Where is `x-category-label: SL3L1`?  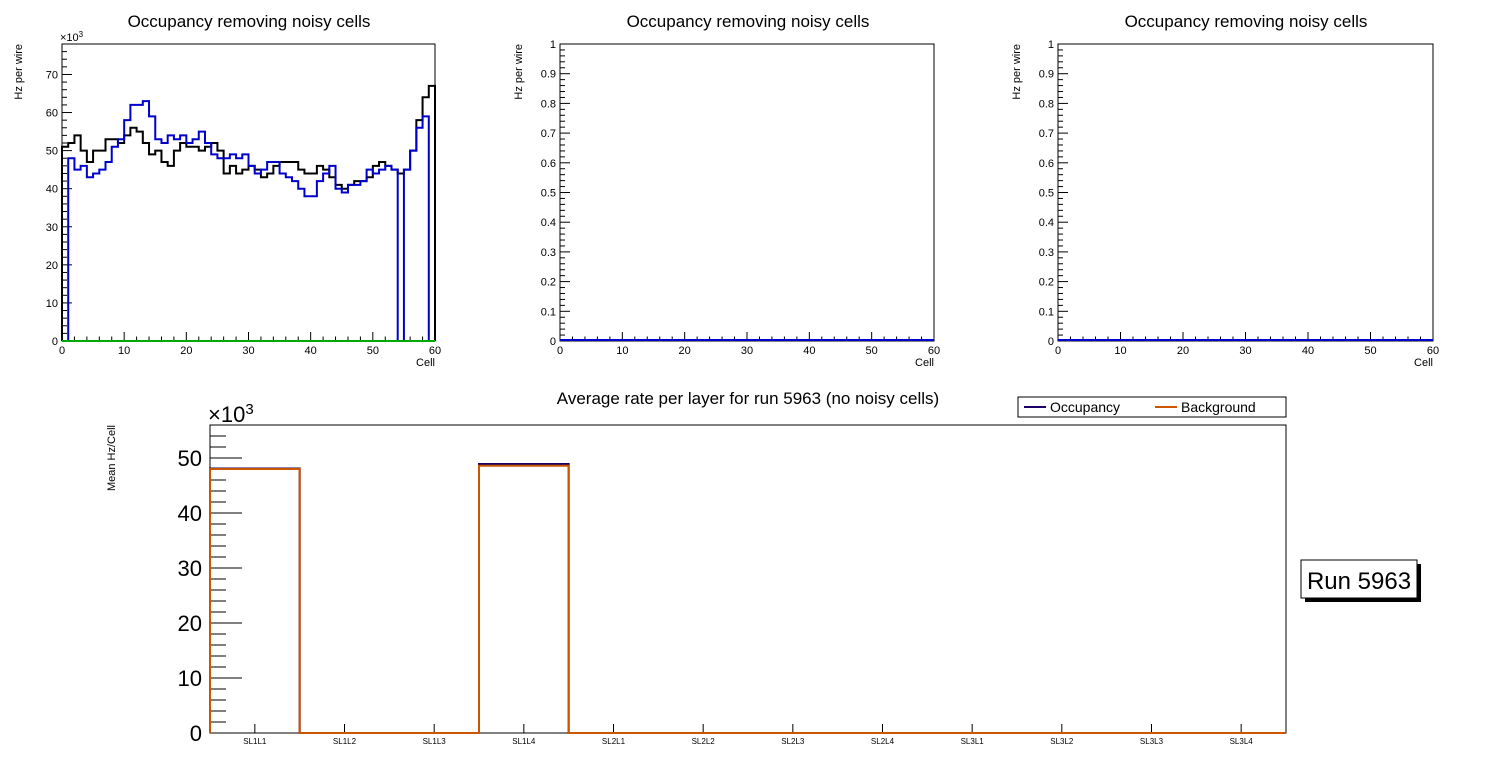
x-category-label: SL3L1 is located at coordinates (973, 741).